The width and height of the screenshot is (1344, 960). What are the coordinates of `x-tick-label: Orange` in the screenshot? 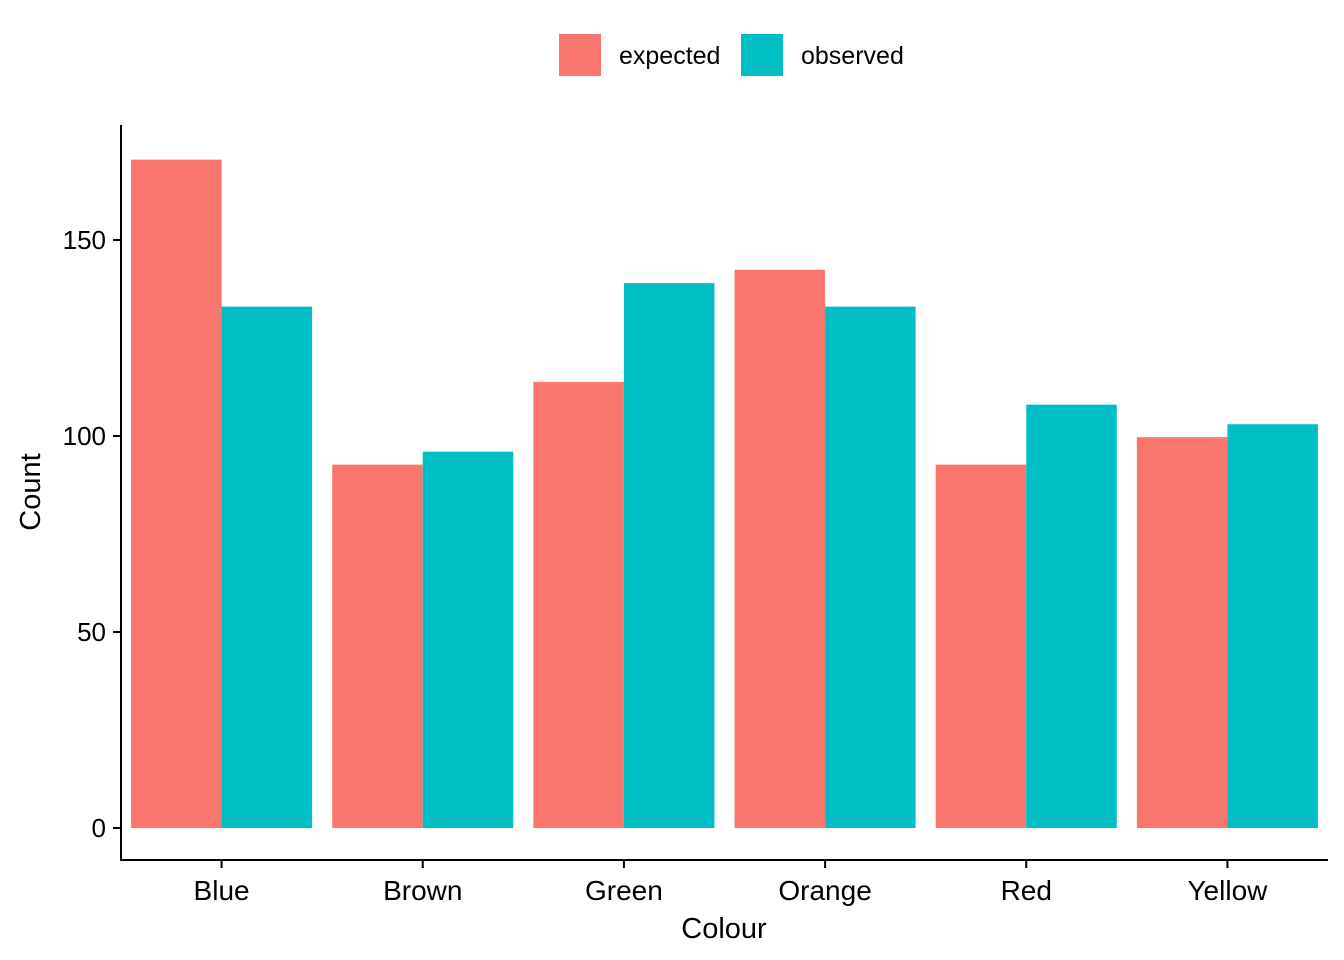 It's located at (824, 890).